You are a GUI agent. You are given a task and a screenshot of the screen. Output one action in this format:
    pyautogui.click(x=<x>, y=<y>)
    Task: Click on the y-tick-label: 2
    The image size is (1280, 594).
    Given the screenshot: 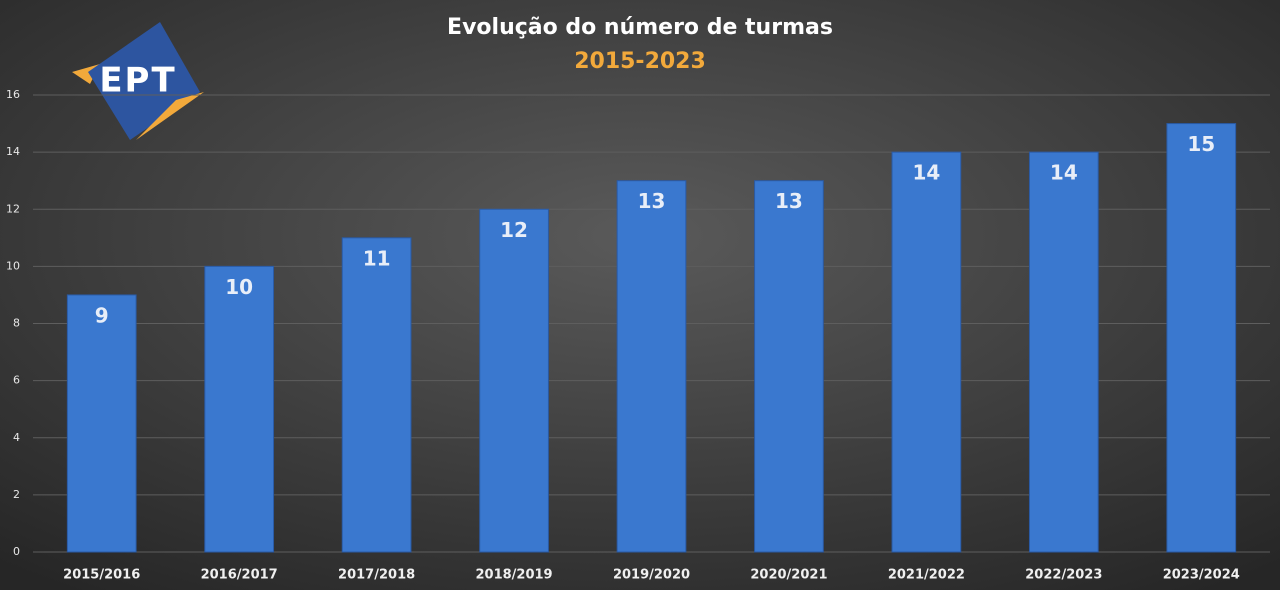 What is the action you would take?
    pyautogui.click(x=16, y=494)
    